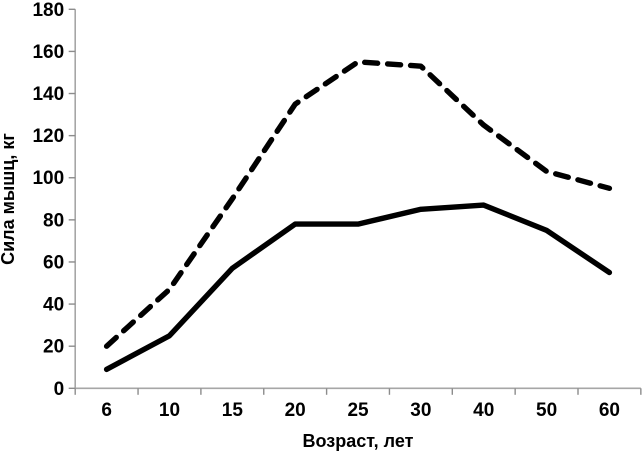  I want to click on y-tick-label: 160, so click(48, 52).